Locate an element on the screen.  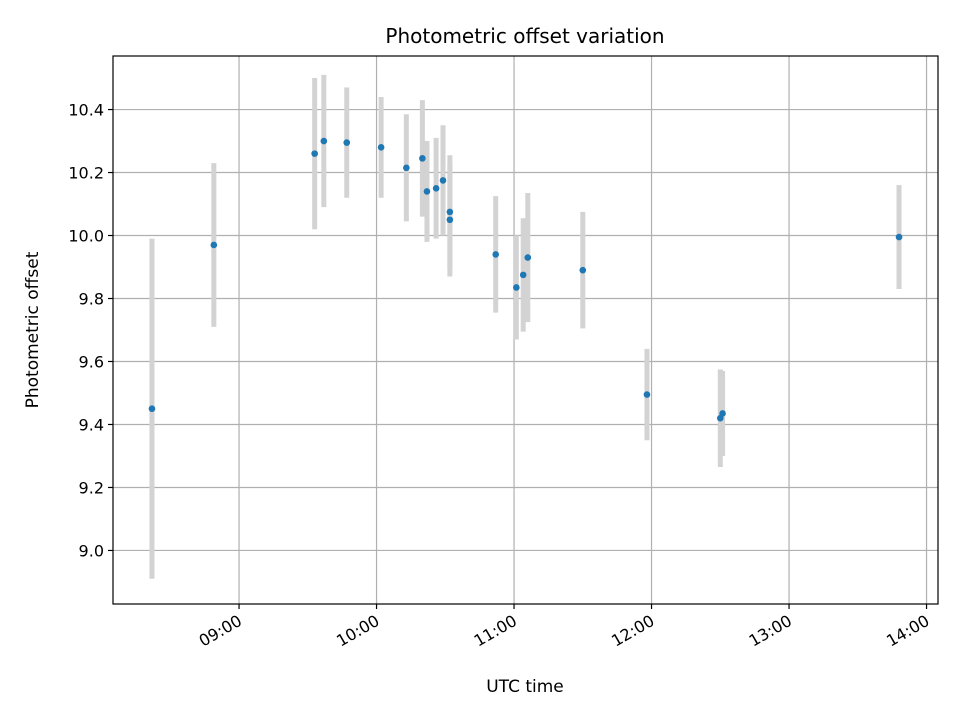
x-axis-label: UTC time is located at coordinates (525, 687).